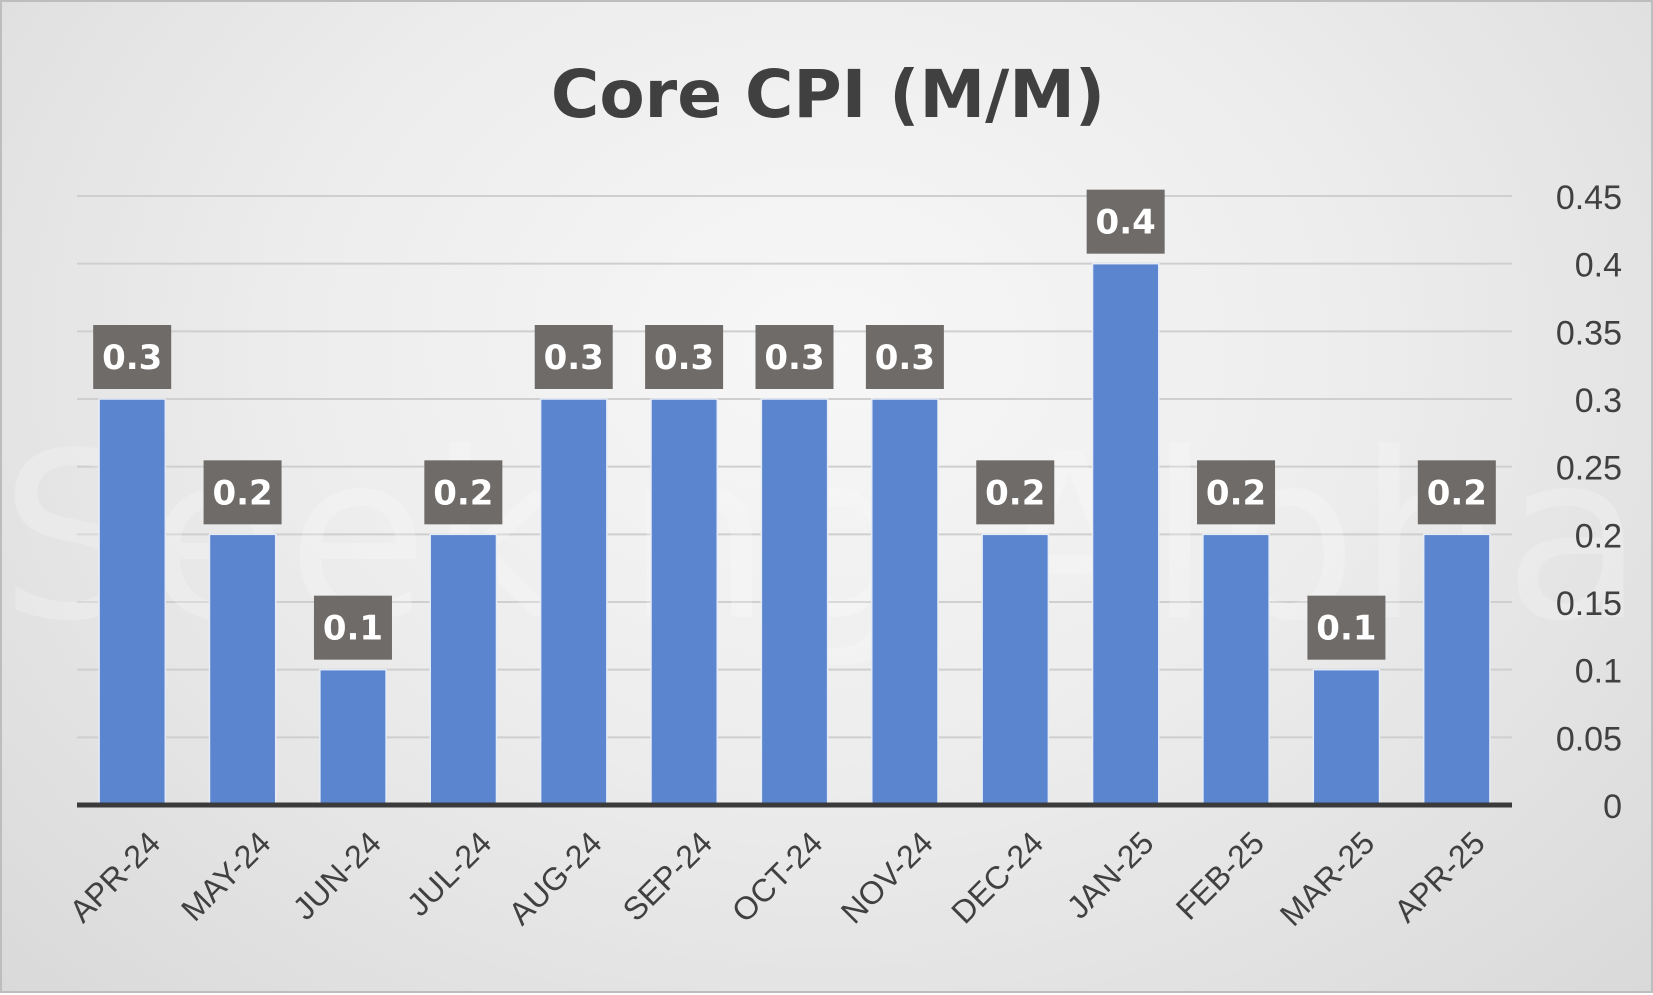 Image resolution: width=1653 pixels, height=995 pixels. Describe the element at coordinates (1598, 536) in the screenshot. I see `y-tick-label: 0.2` at that location.